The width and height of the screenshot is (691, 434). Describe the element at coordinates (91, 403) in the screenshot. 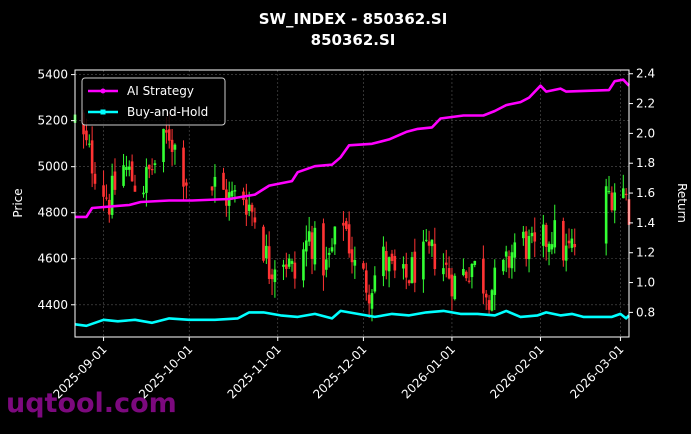

I see `watermark-text: uqtool.com` at that location.